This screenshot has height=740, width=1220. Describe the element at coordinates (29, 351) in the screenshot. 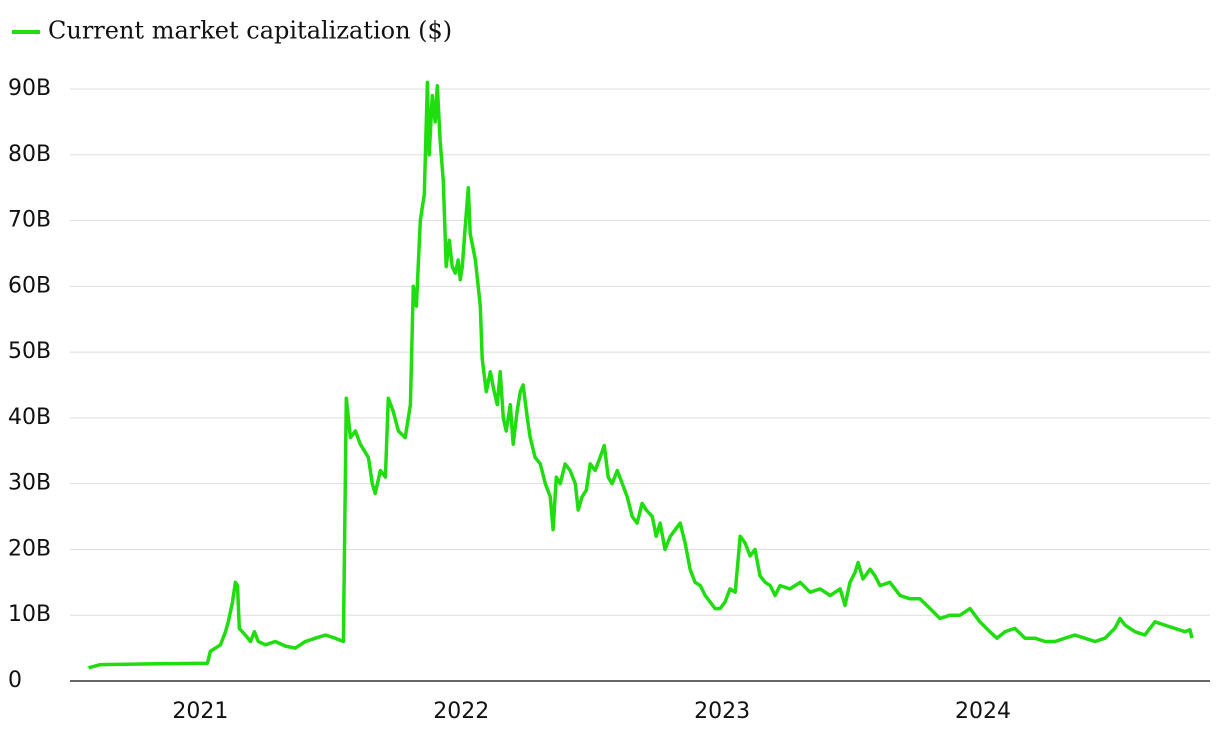

I see `y-tick-label: 50B` at that location.